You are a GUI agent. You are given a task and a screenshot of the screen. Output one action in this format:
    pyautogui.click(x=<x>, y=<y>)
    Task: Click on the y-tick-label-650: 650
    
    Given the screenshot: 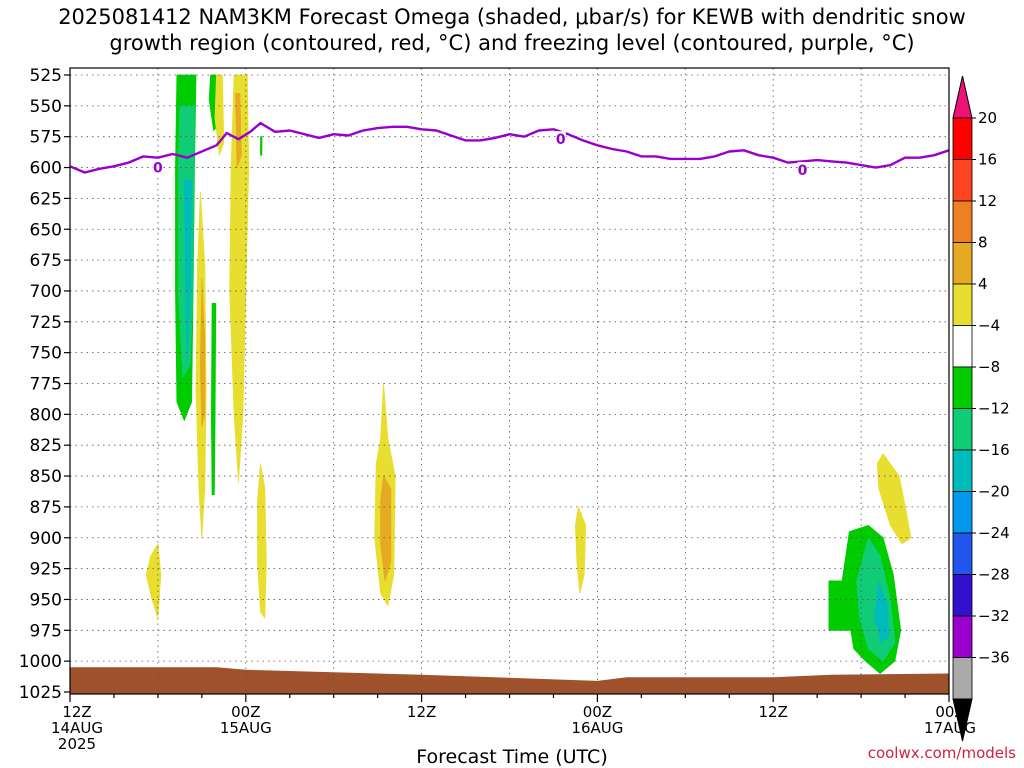 What is the action you would take?
    pyautogui.click(x=46, y=230)
    